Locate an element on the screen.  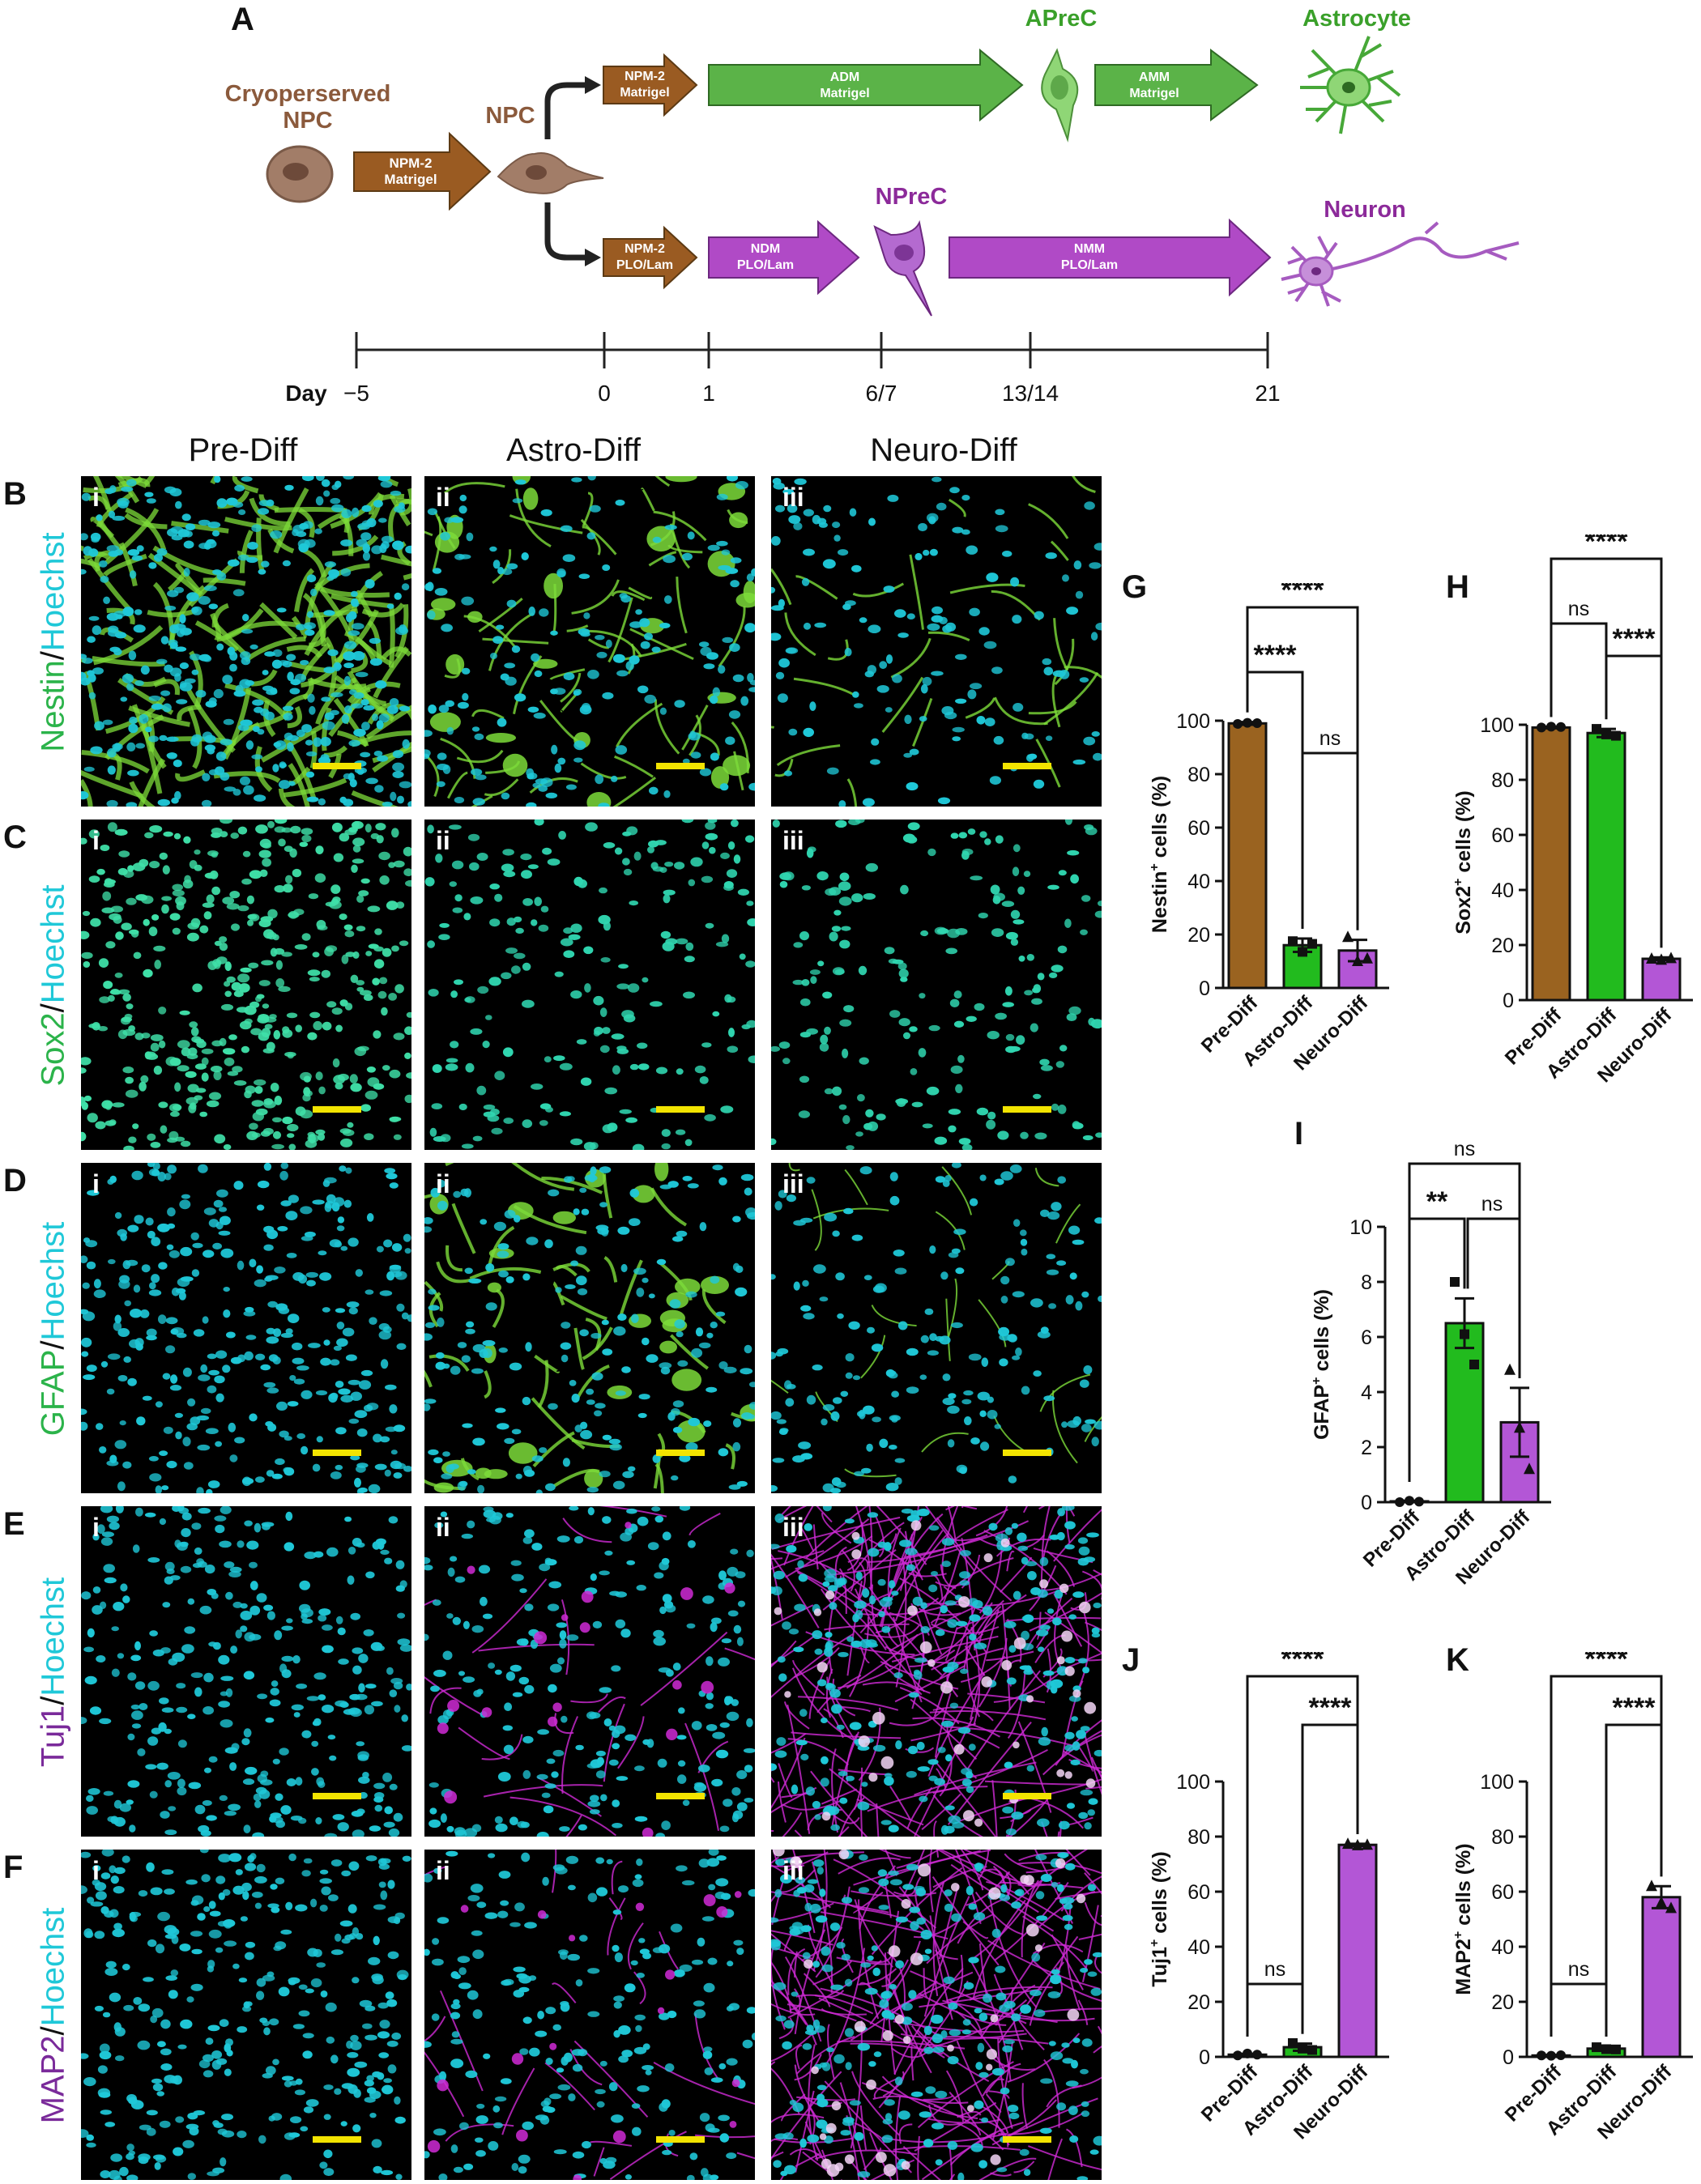
arrow-n1-line1: NPM-2 is located at coordinates (645, 249).